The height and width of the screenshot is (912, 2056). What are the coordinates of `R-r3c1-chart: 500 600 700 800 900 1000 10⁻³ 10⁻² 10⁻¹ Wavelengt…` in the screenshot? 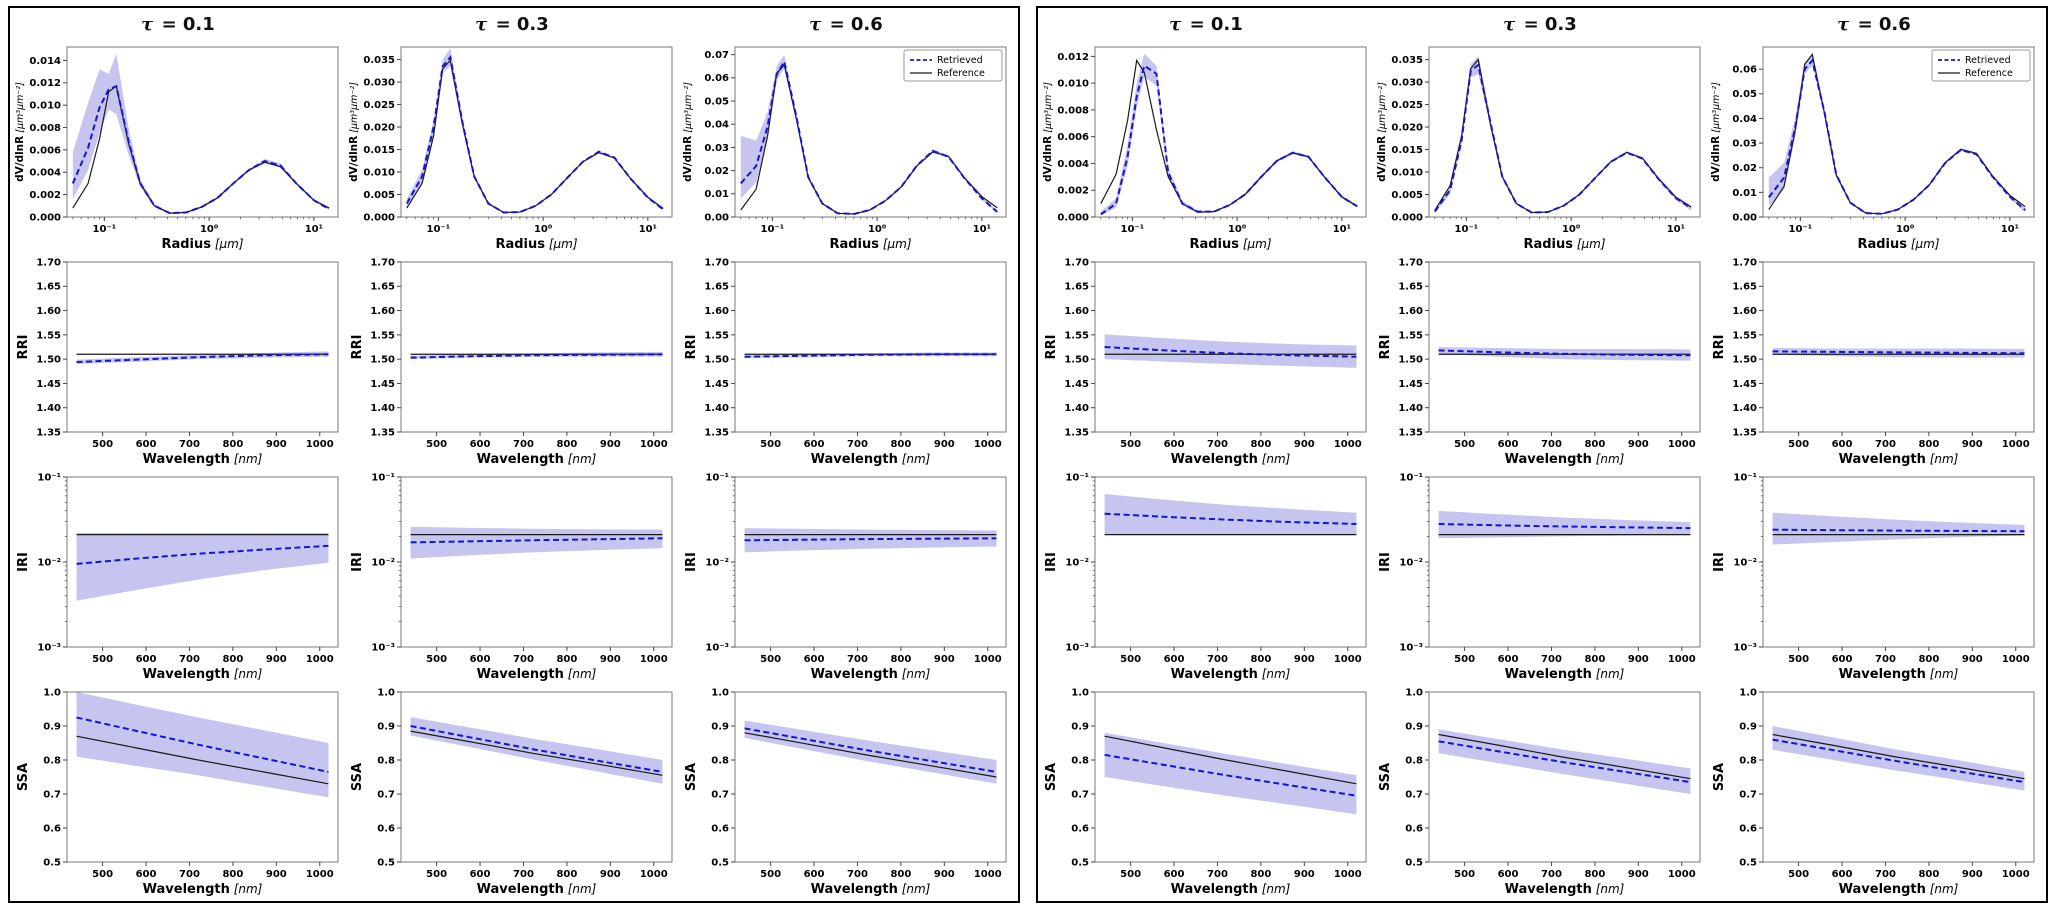 It's located at (1205, 577).